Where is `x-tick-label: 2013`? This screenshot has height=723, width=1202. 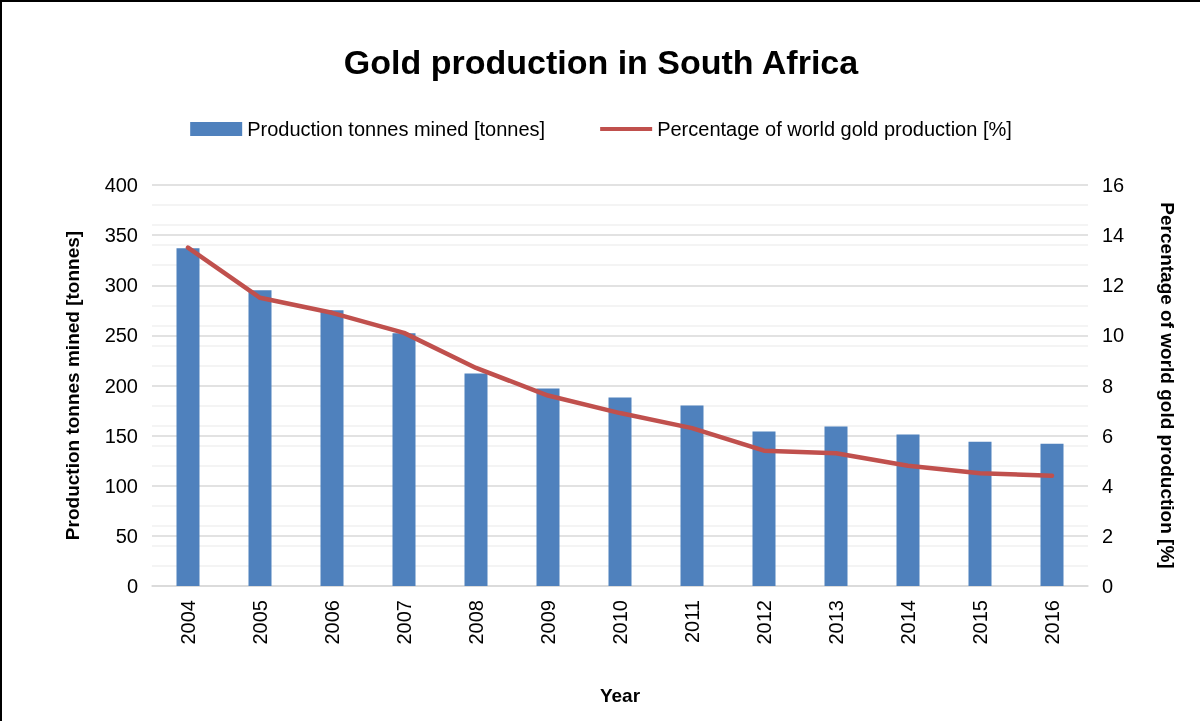 x-tick-label: 2013 is located at coordinates (836, 622).